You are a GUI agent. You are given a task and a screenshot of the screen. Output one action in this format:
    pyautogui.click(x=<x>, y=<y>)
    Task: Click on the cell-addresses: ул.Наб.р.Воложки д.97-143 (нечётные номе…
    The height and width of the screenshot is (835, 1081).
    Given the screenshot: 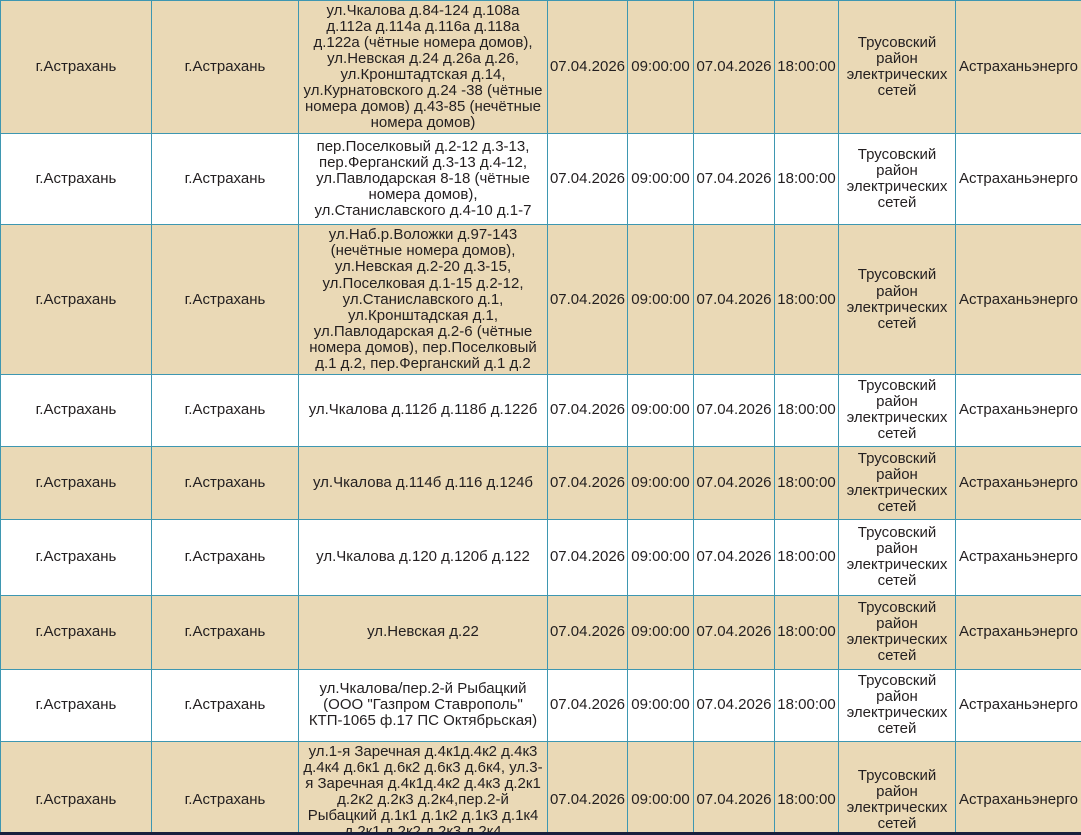 What is the action you would take?
    pyautogui.click(x=423, y=299)
    